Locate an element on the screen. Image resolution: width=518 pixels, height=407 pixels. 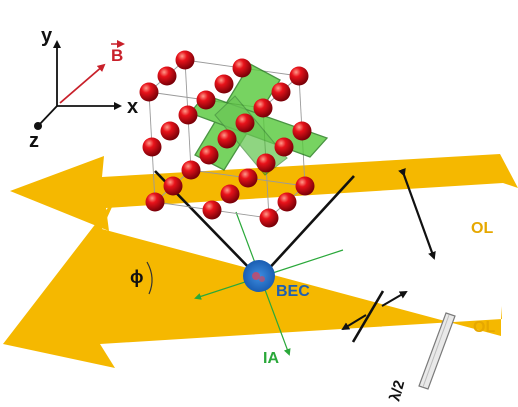
axis-z-label: z is located at coordinates (34, 141).